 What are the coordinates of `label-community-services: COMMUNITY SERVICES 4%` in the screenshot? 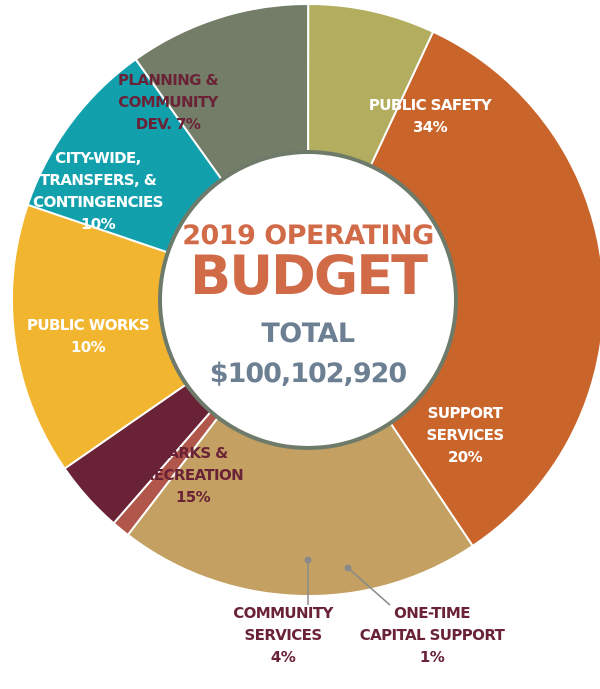 It's located at (283, 635).